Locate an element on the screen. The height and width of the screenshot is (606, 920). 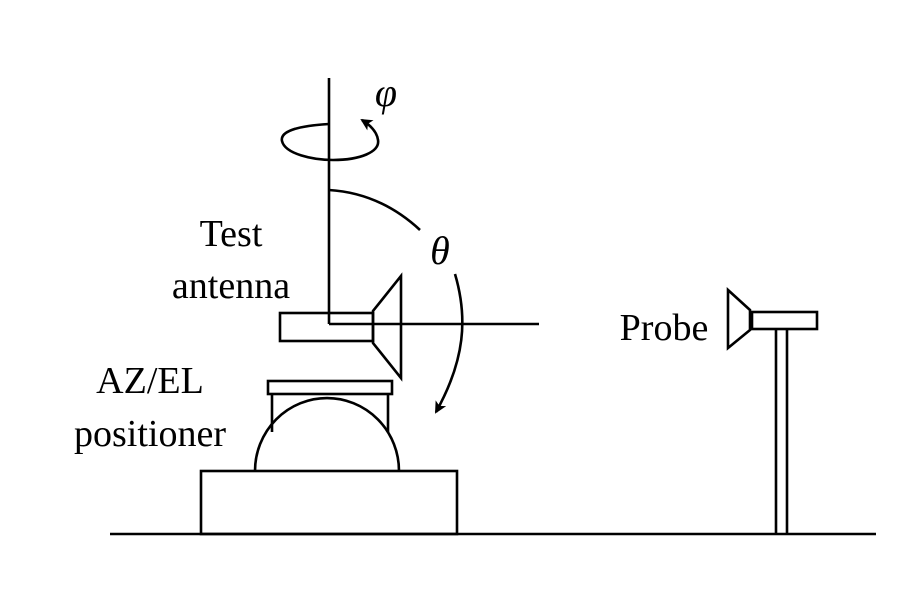
positioner-dome is located at coordinates (327, 434).